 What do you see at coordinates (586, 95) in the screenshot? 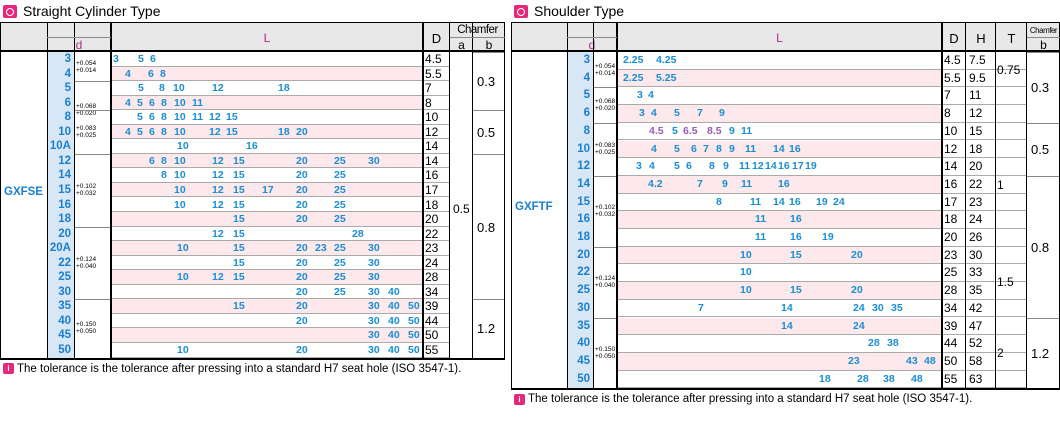
I see `size-d: 5` at bounding box center [586, 95].